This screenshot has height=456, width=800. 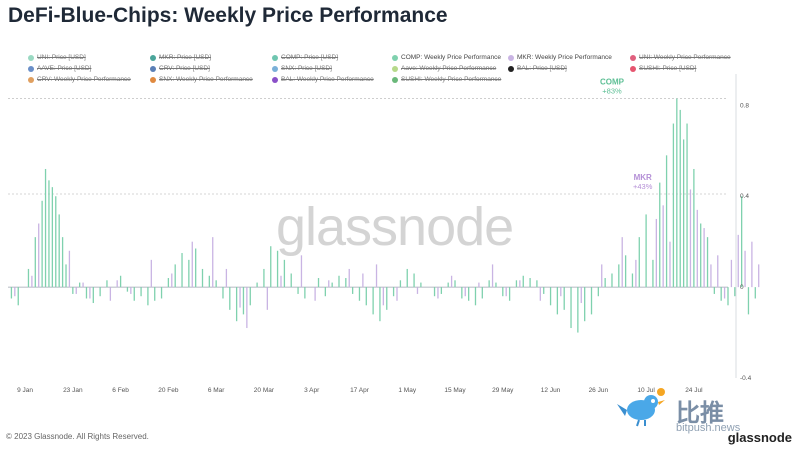 I want to click on legend-item: SNX: Weekly Price Performance, so click(x=201, y=79).